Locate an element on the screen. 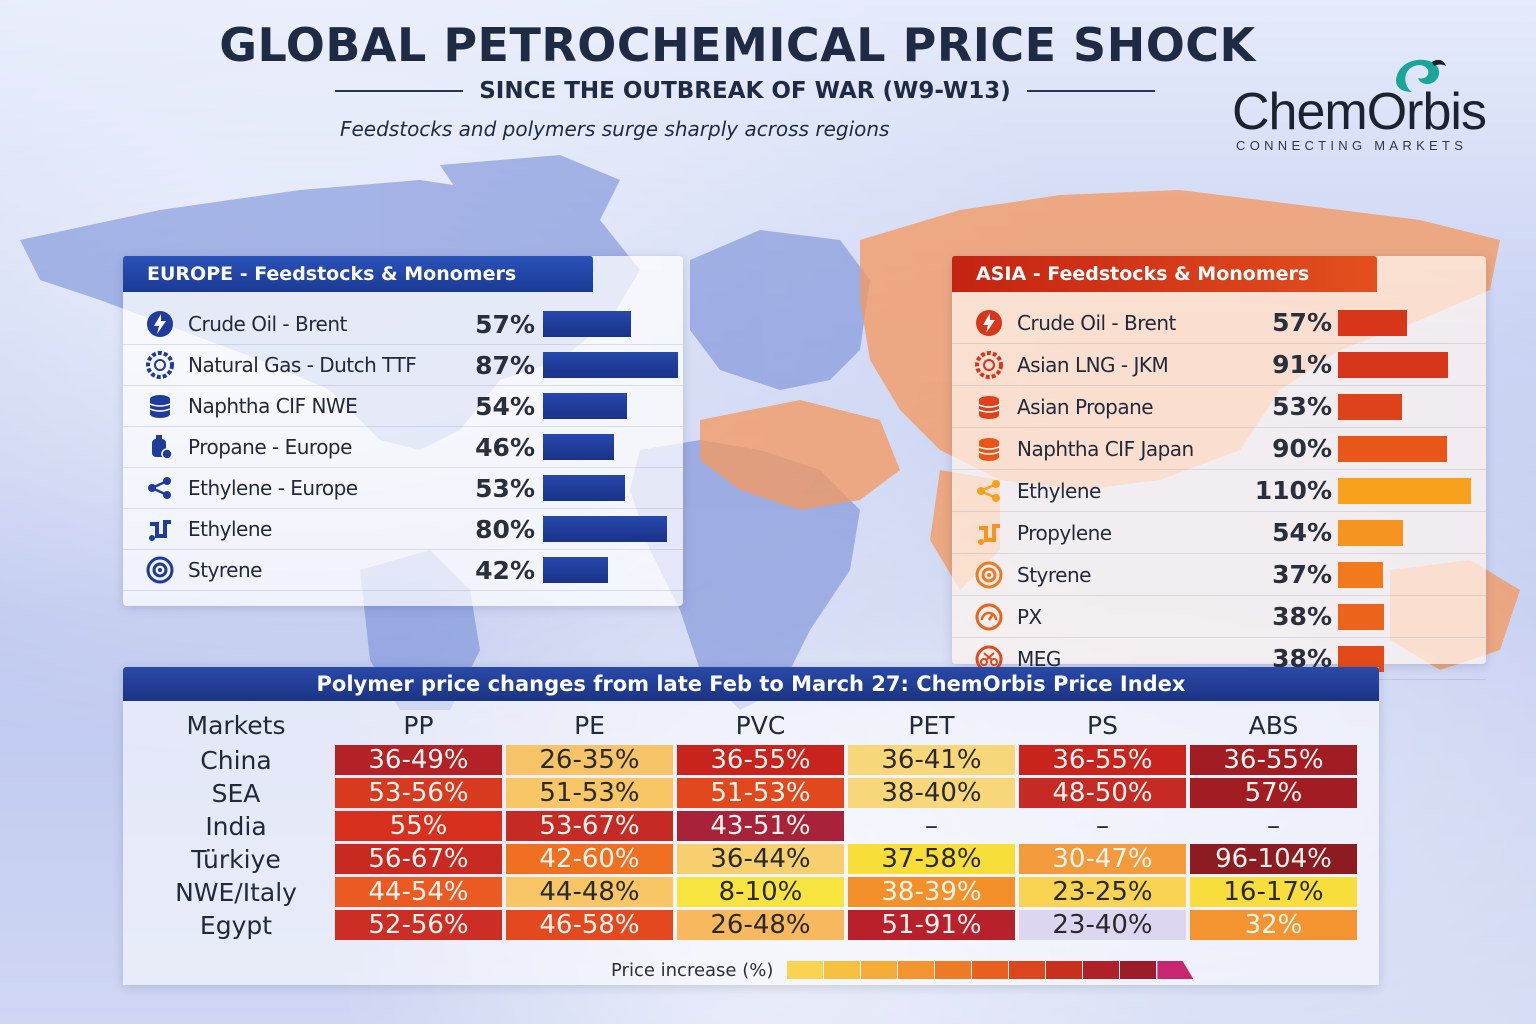  table-cell: 43-51% is located at coordinates (760, 826).